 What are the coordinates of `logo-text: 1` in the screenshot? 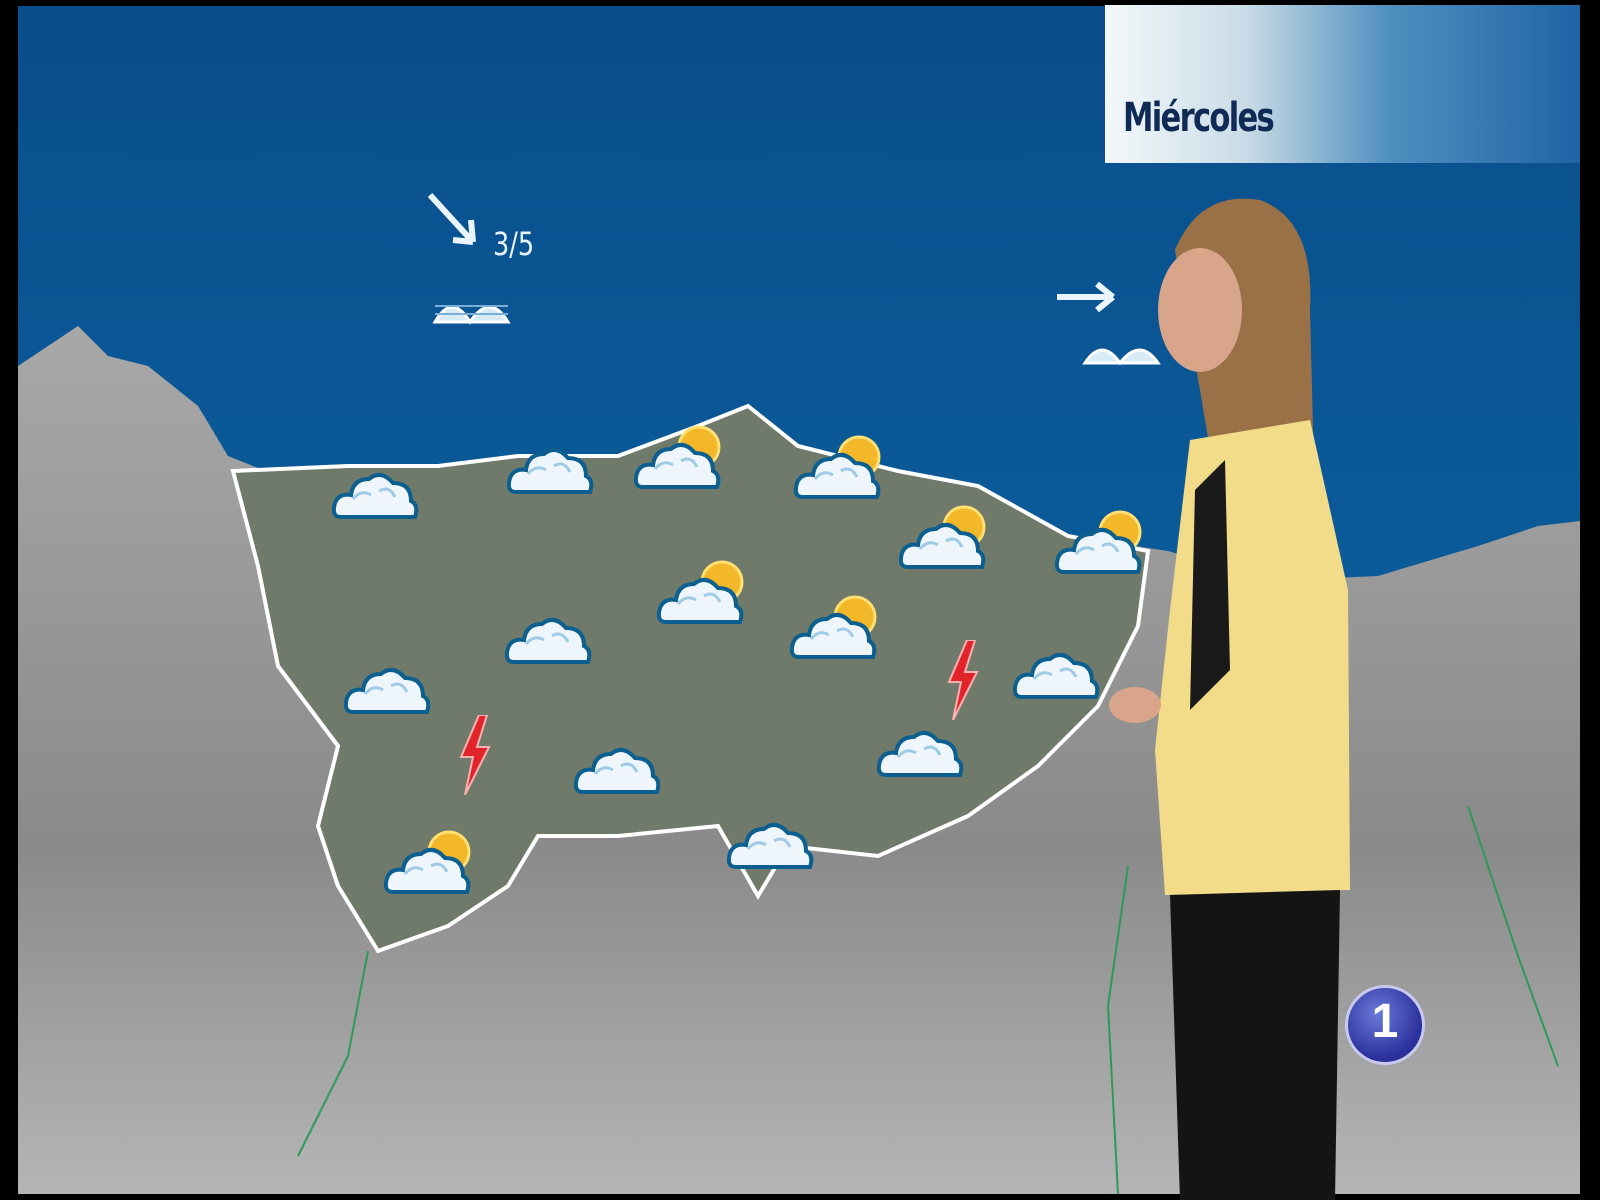 It's located at (1385, 1021).